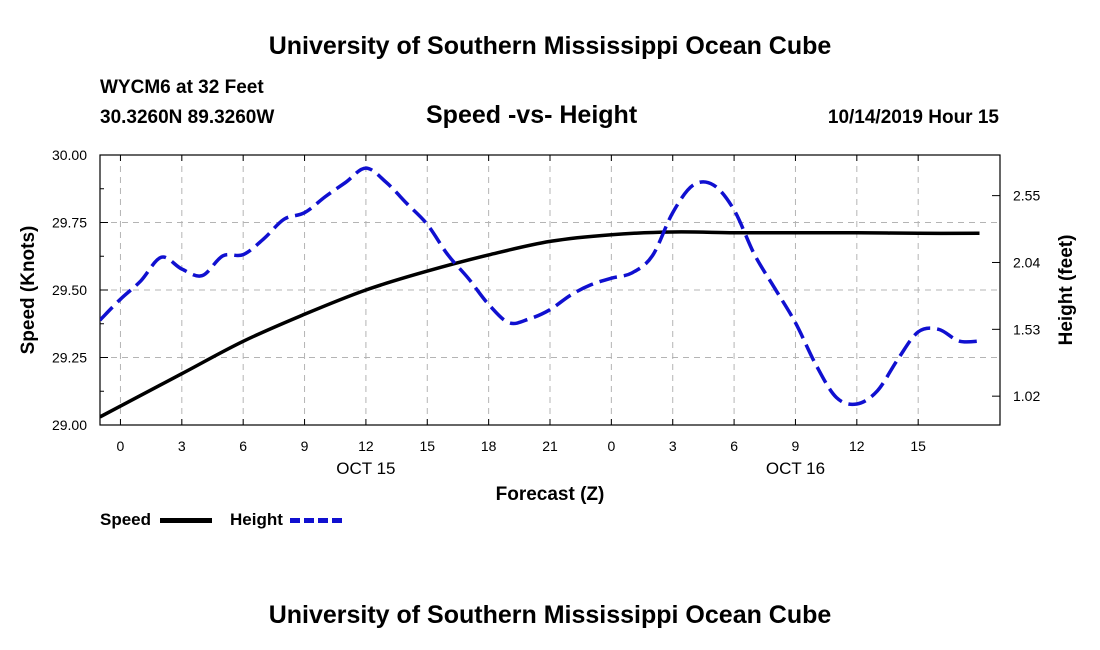 The image size is (1100, 650). Describe the element at coordinates (795, 468) in the screenshot. I see `date-label: OCT 16` at that location.